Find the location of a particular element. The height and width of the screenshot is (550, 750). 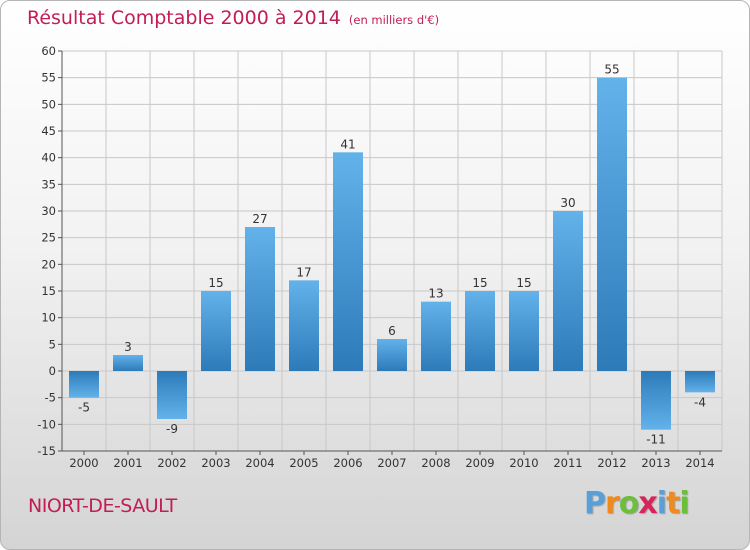

data-label-2012: 55 is located at coordinates (611, 70).